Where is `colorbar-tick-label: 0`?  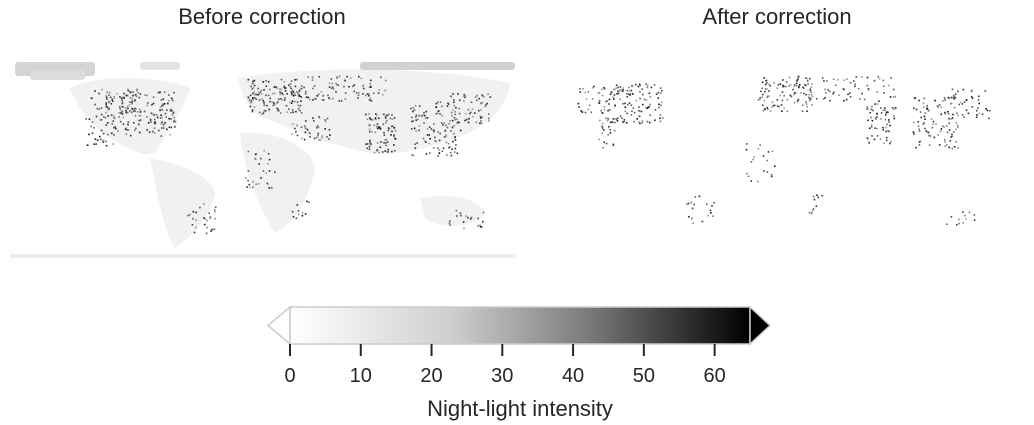 colorbar-tick-label: 0 is located at coordinates (289, 376).